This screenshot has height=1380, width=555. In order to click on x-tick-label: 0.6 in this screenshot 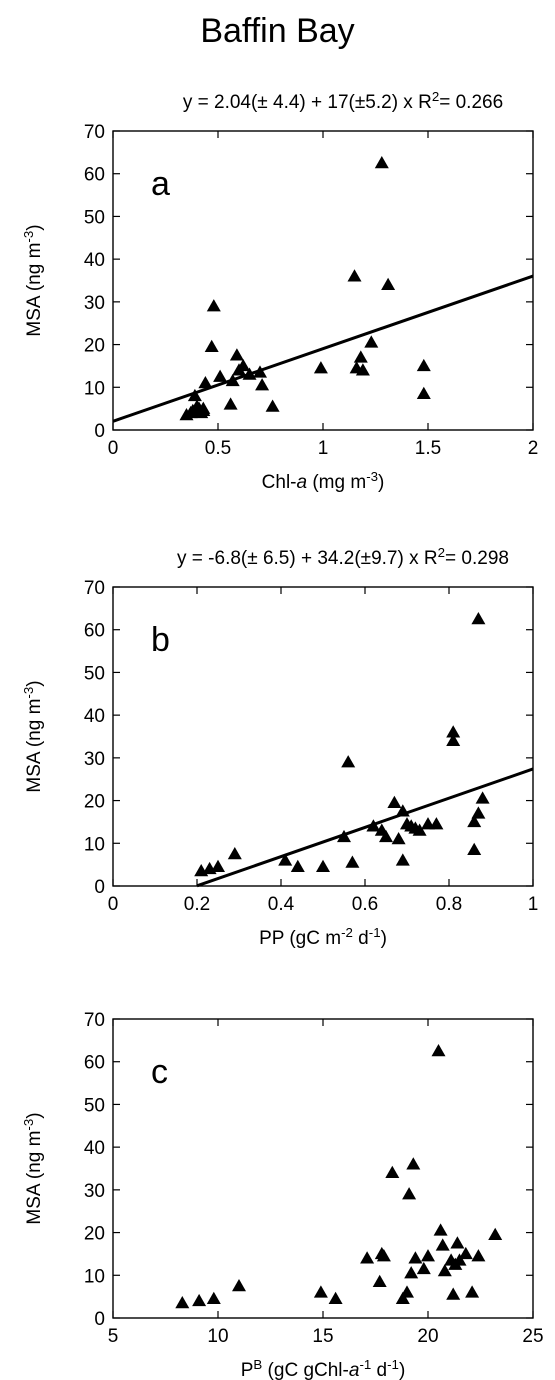, I will do `click(365, 904)`.